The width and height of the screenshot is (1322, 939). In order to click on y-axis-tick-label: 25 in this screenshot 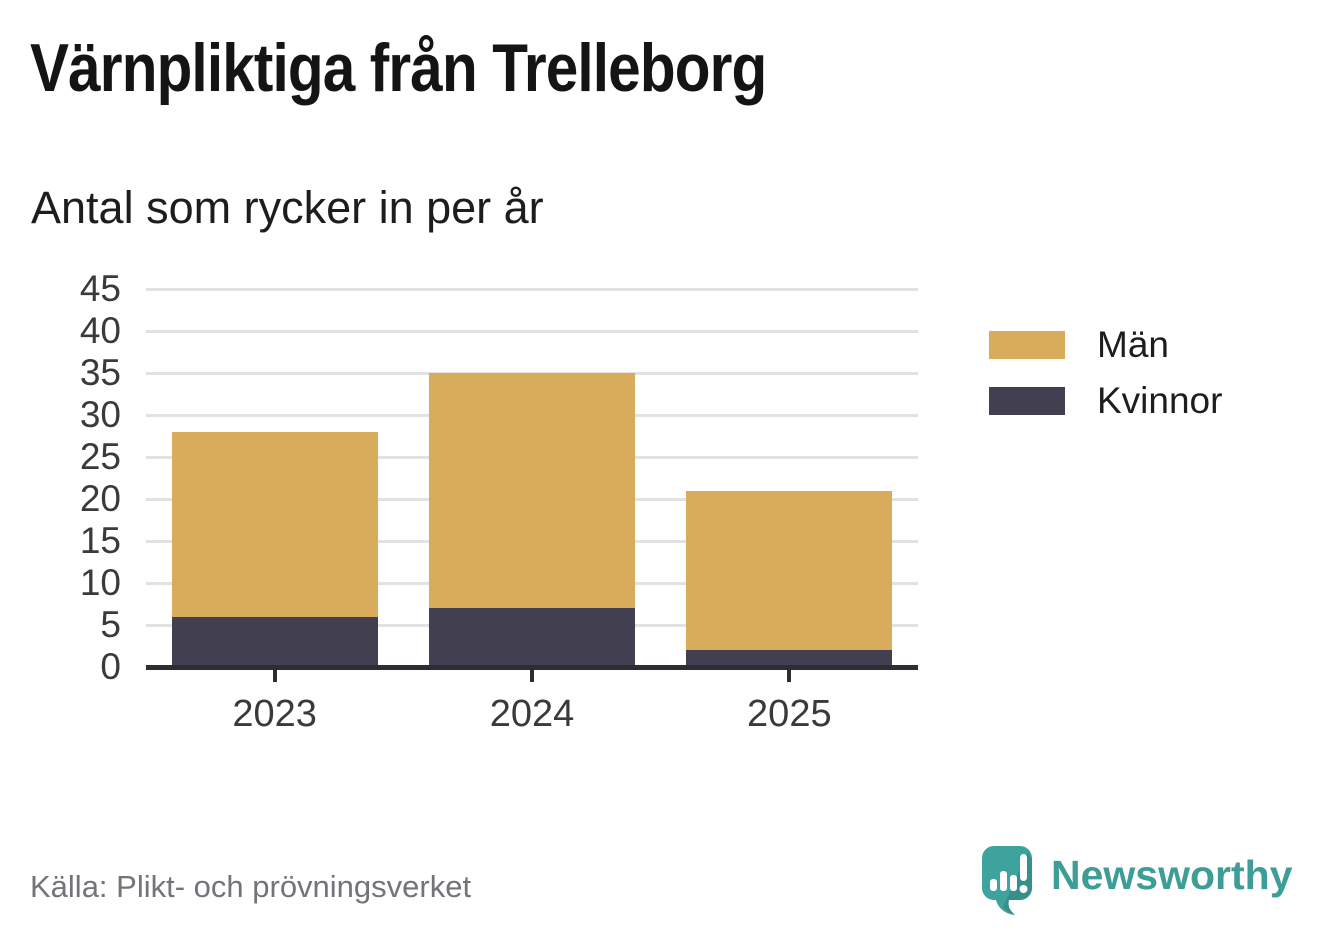, I will do `click(100, 456)`.